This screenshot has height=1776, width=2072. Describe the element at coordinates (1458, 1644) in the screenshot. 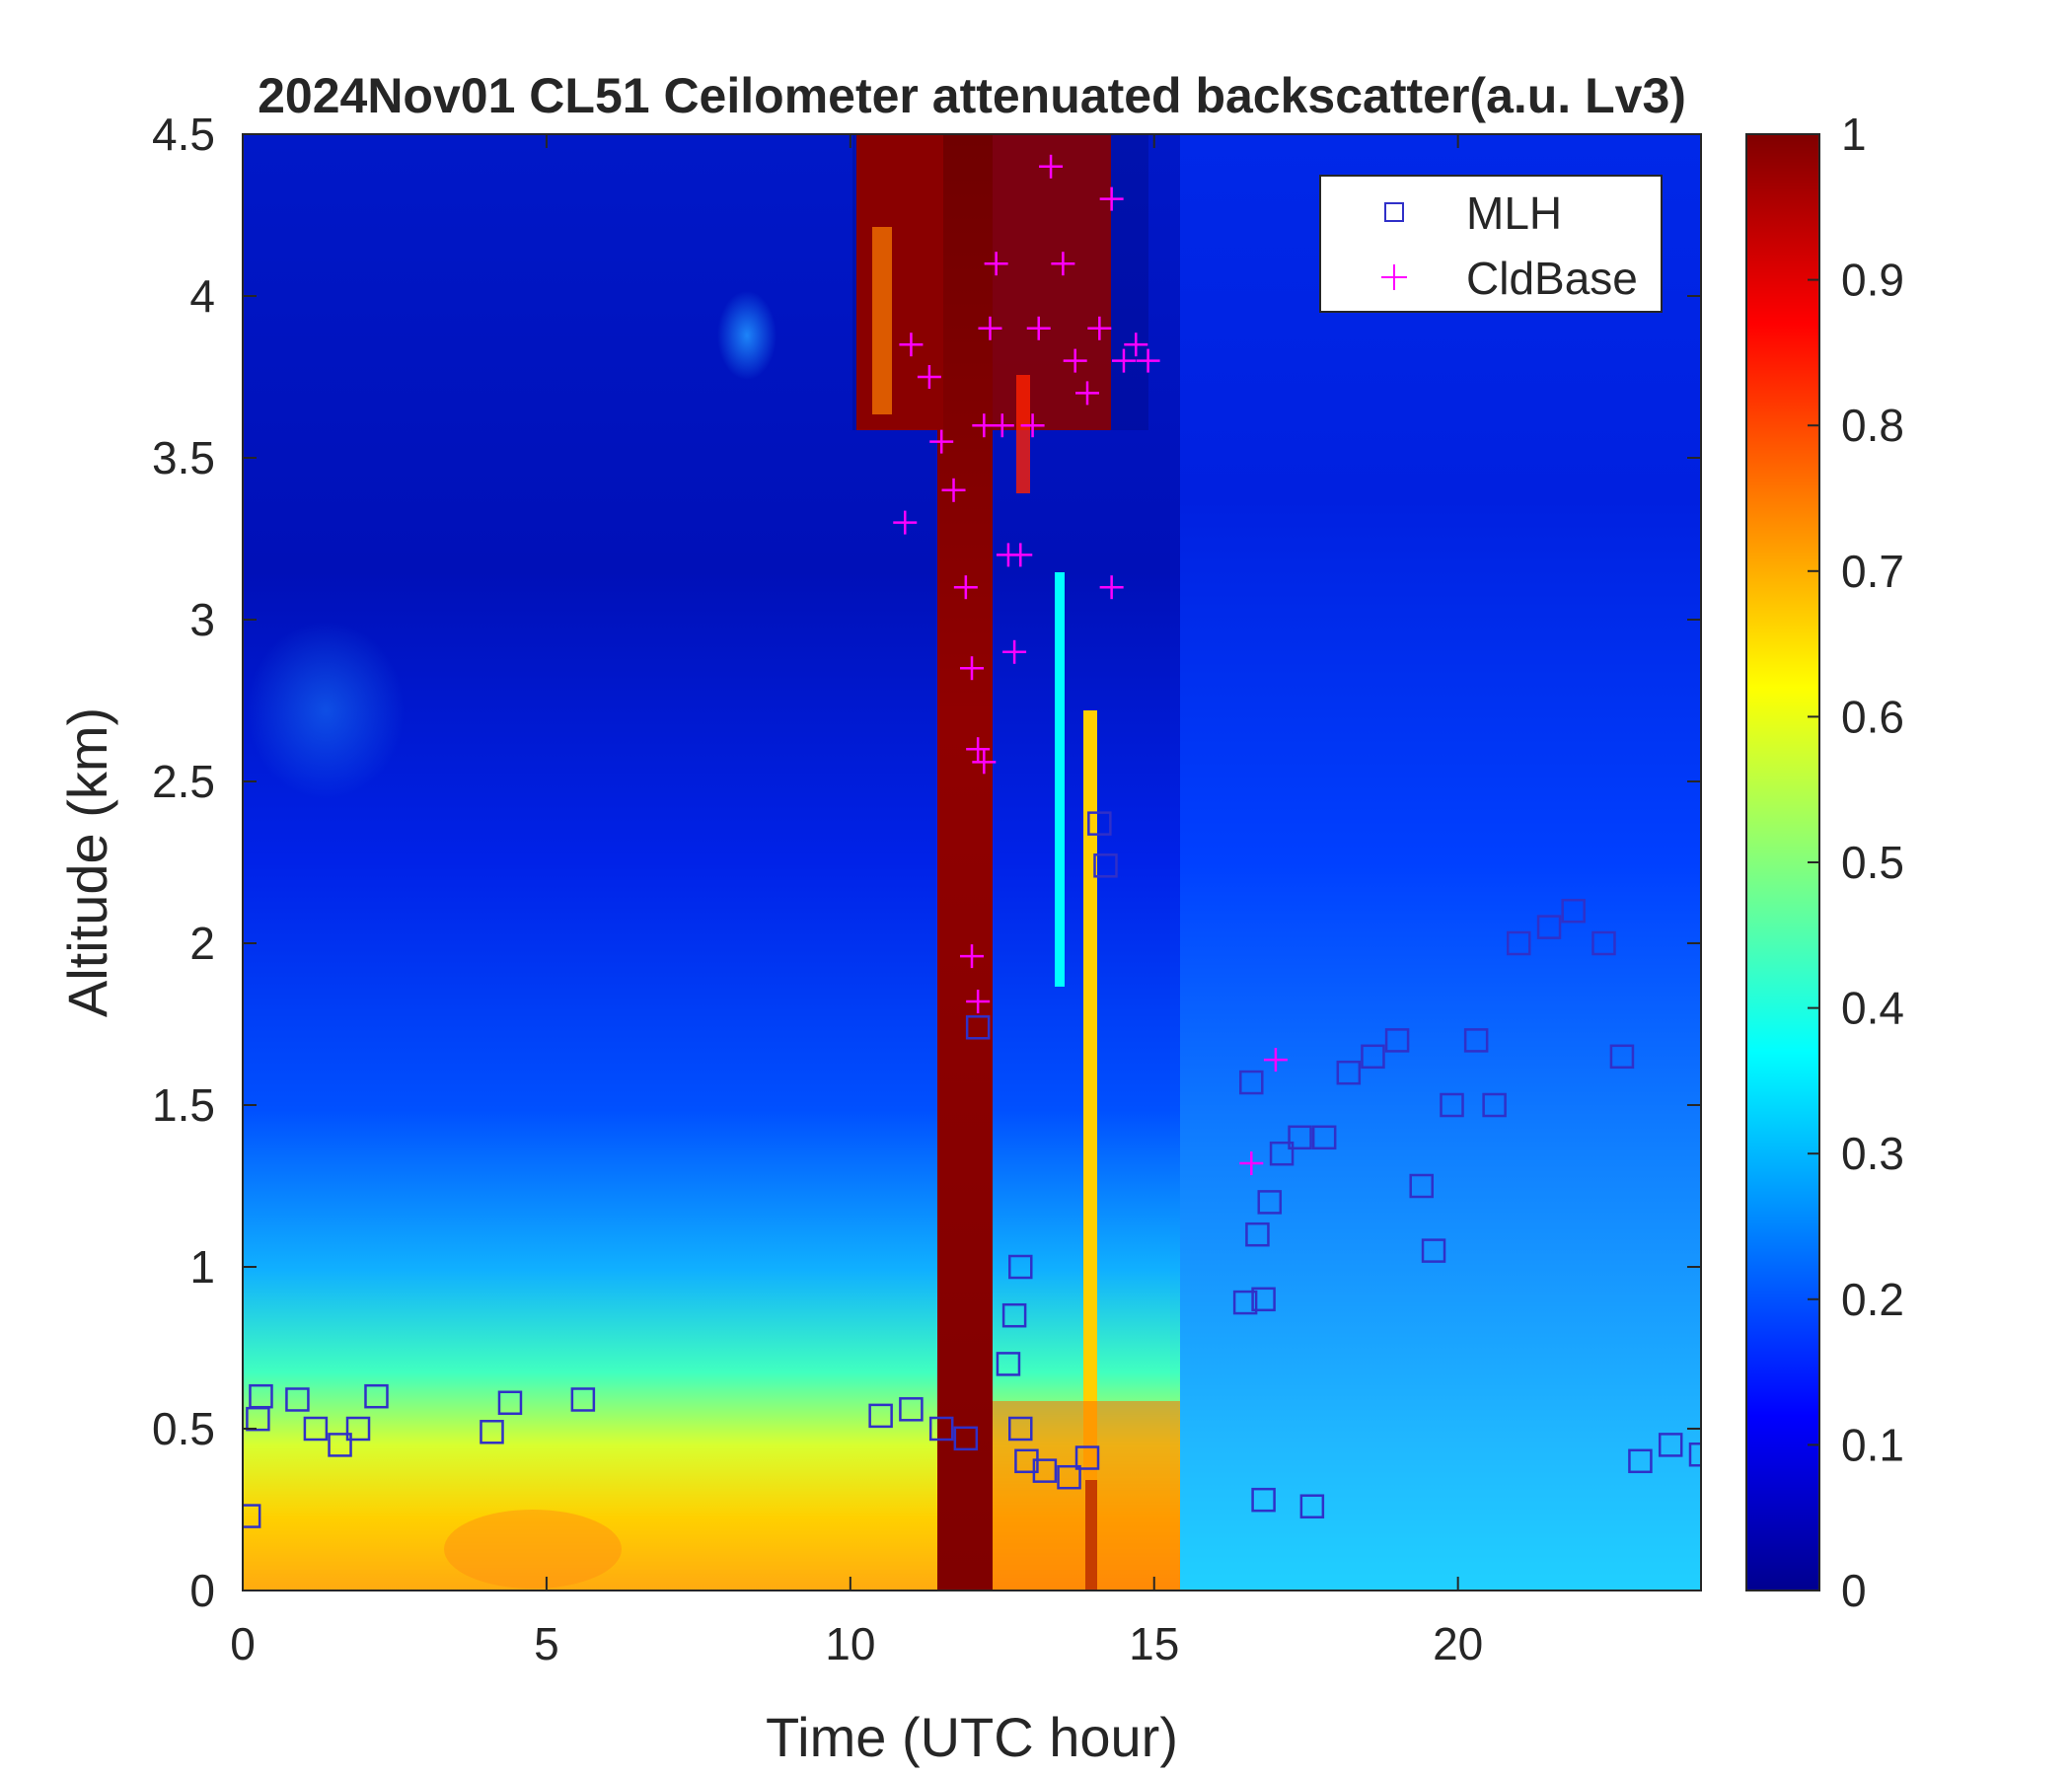

I see `x-tick-label: 20` at that location.